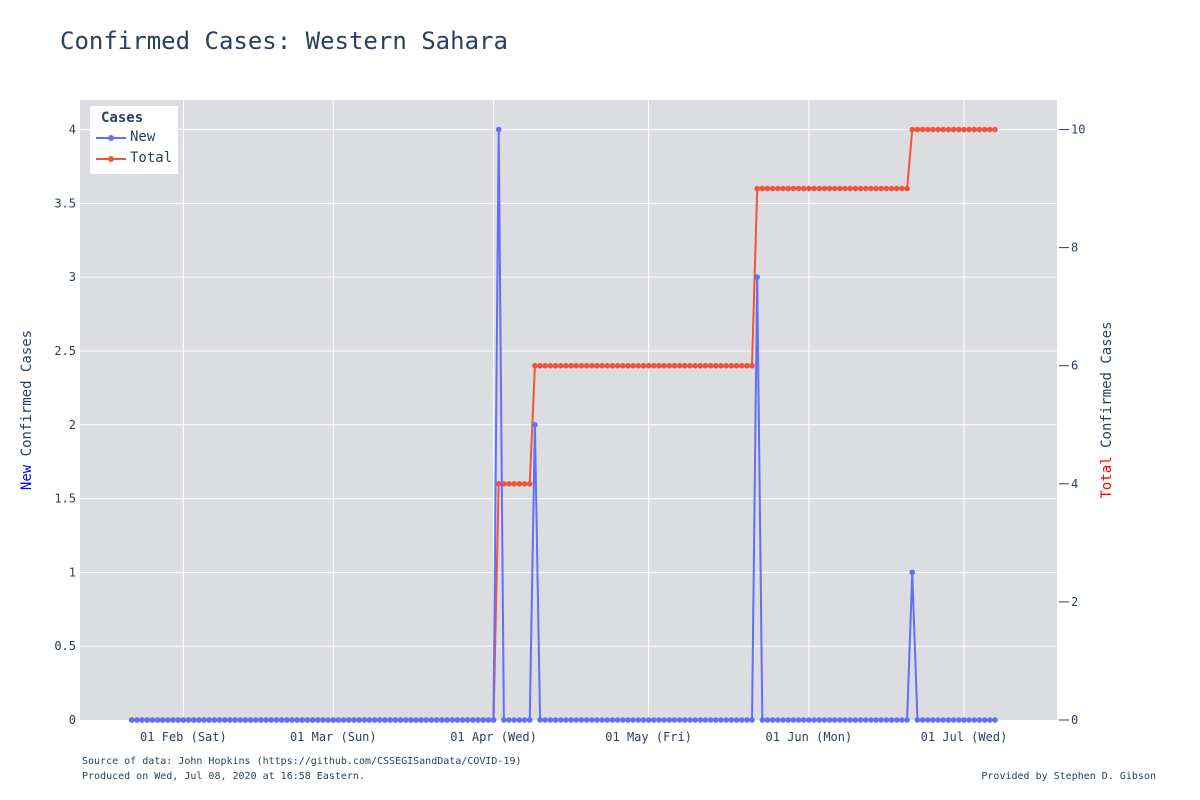  What do you see at coordinates (1074, 602) in the screenshot?
I see `y-right-tick-label: 2` at bounding box center [1074, 602].